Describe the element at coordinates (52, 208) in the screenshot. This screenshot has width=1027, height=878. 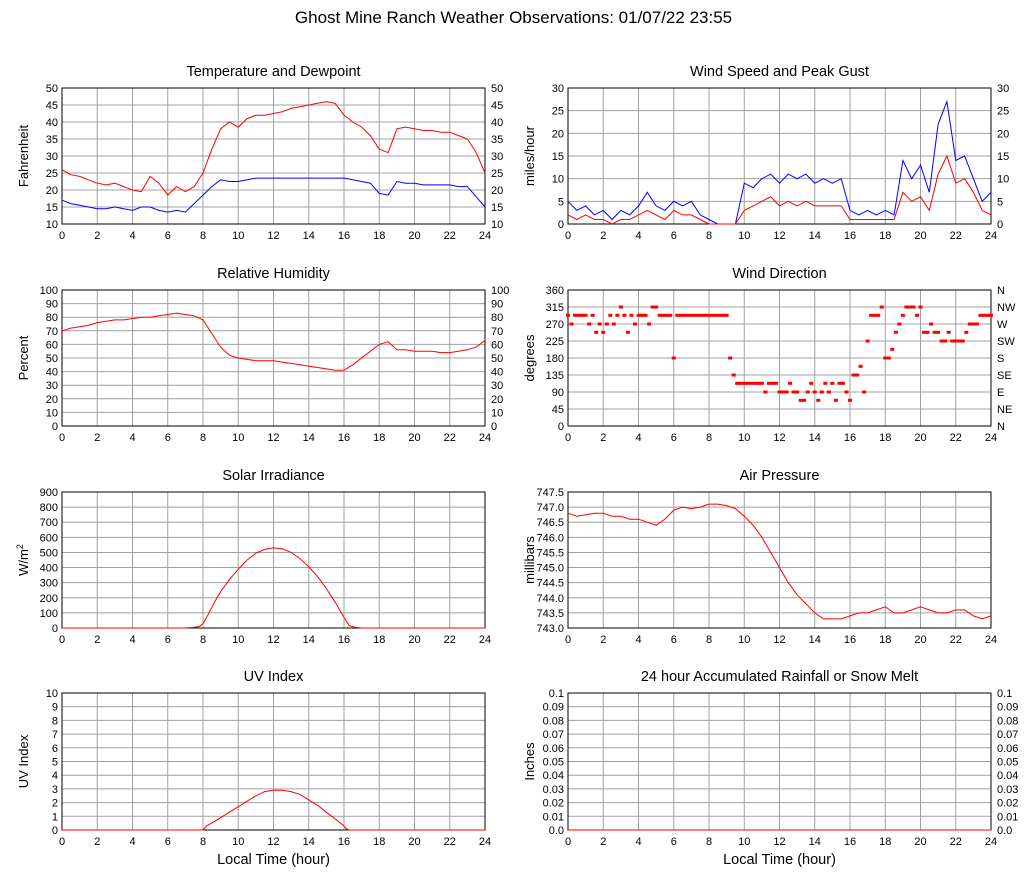
I see `y-tick-label: 15` at that location.